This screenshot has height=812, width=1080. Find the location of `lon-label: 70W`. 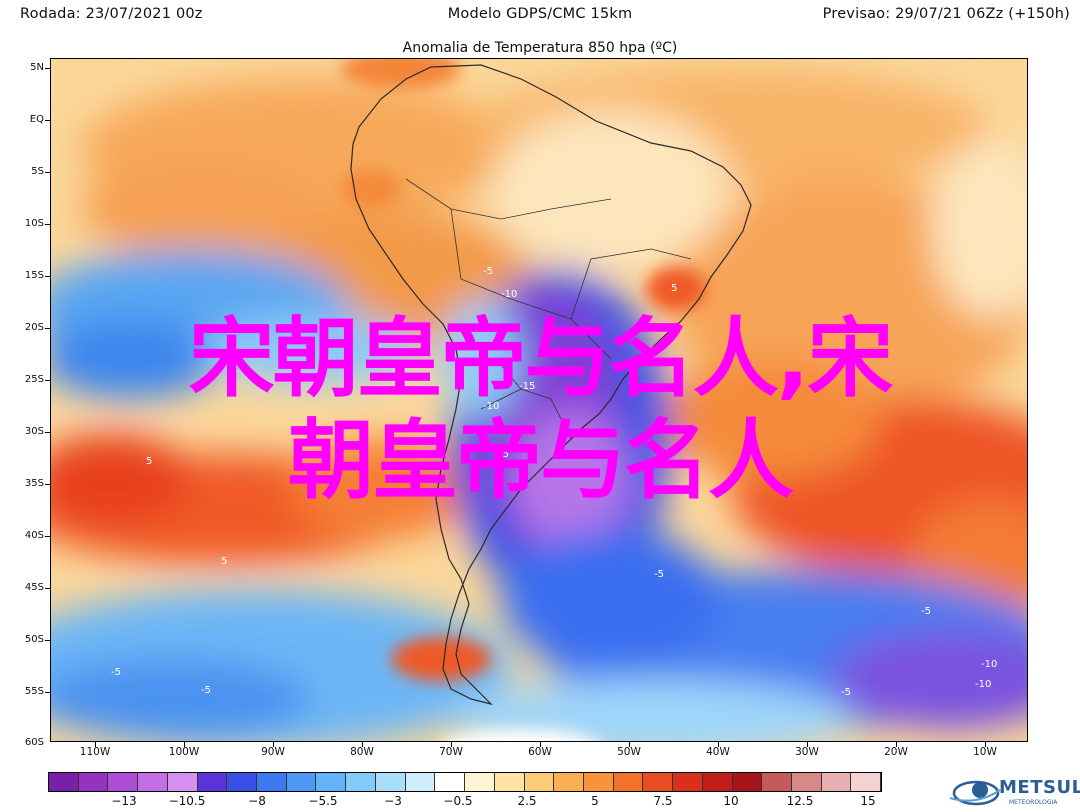

lon-label: 70W is located at coordinates (451, 752).